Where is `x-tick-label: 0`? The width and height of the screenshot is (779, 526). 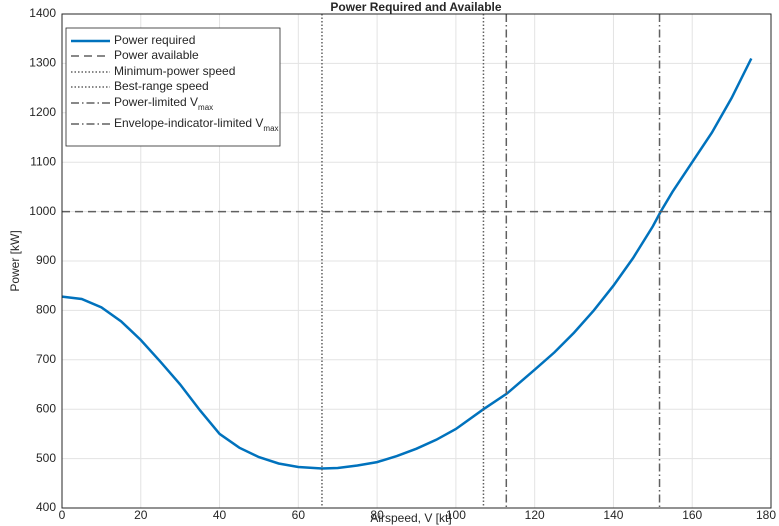
x-tick-label: 0 is located at coordinates (62, 515).